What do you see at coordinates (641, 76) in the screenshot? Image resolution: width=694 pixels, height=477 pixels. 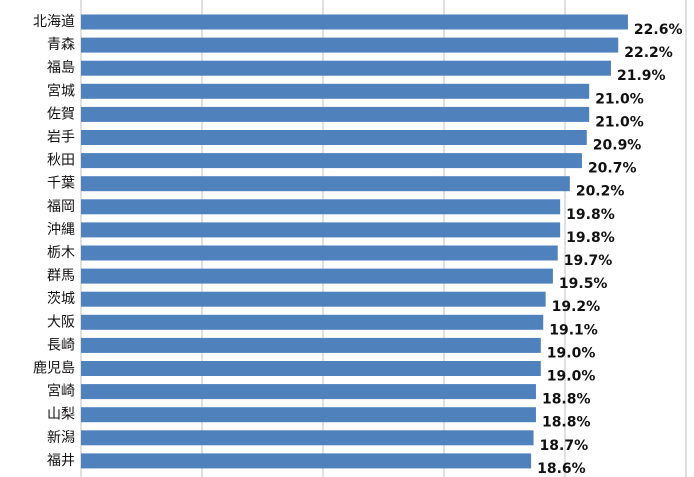 I see `value-label: 21.9%` at bounding box center [641, 76].